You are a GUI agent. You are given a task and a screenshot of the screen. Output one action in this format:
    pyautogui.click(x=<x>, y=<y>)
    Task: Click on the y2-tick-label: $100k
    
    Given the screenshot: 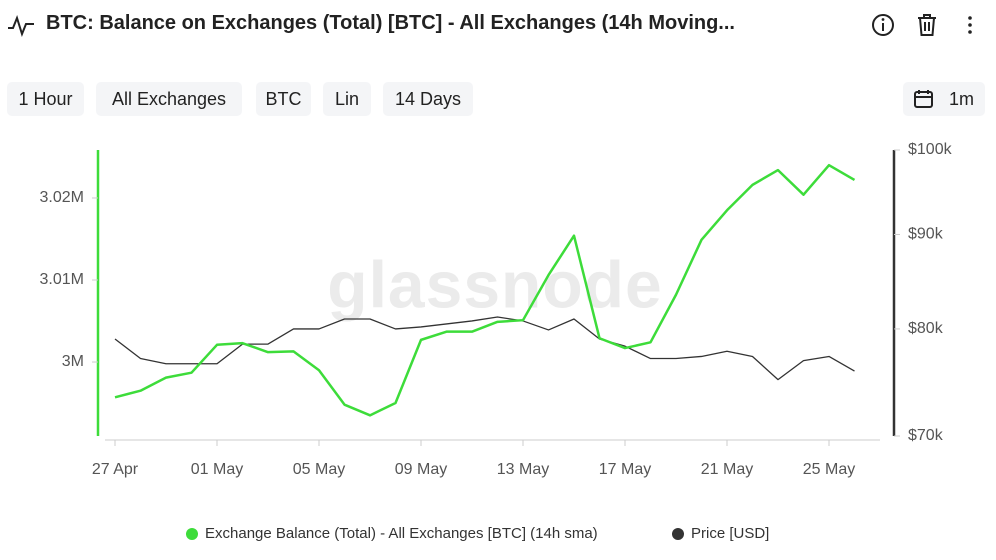 What is the action you would take?
    pyautogui.click(x=930, y=149)
    